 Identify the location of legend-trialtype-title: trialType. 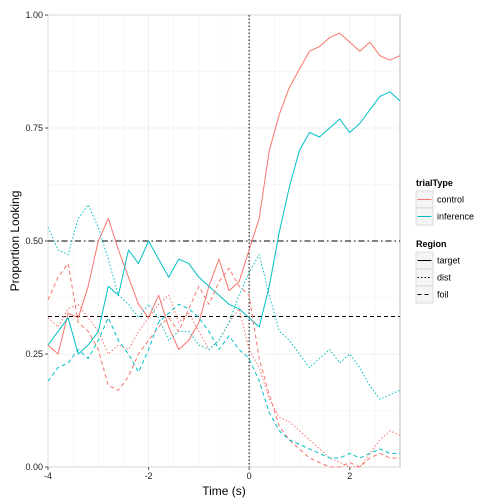
(434, 183).